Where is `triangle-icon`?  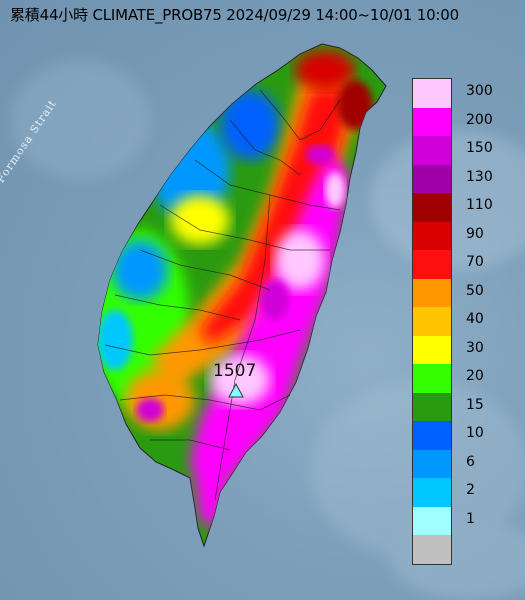
triangle-icon is located at coordinates (236, 390).